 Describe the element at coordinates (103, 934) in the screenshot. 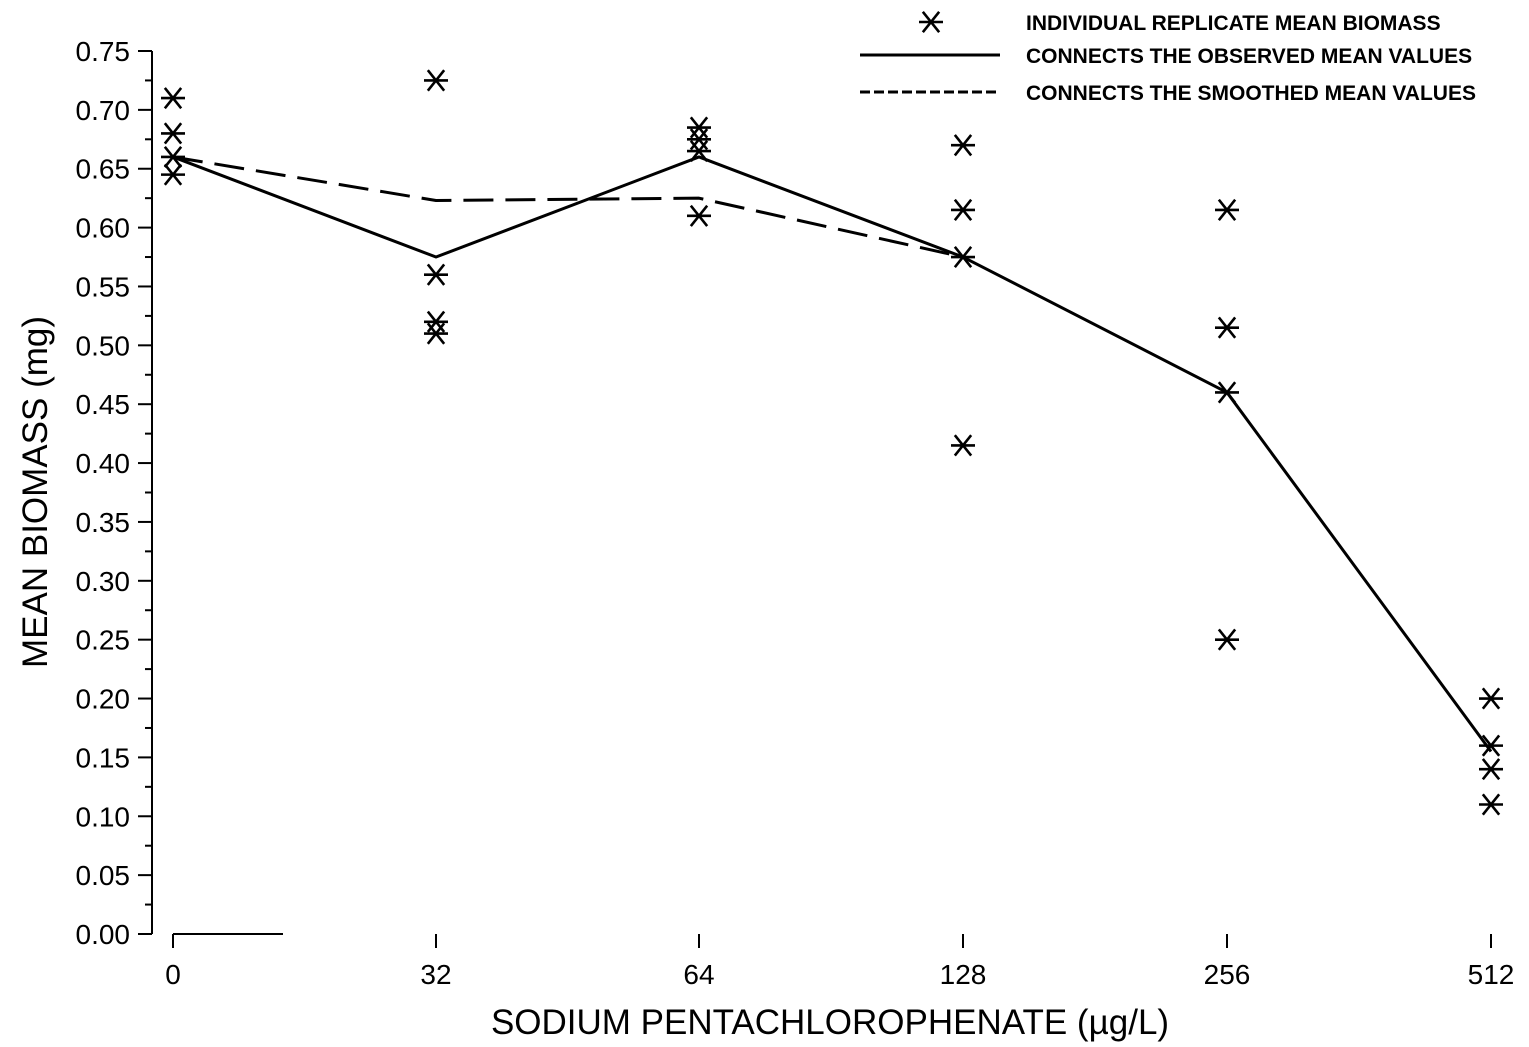

I see `y-tick-label: 0.00` at that location.